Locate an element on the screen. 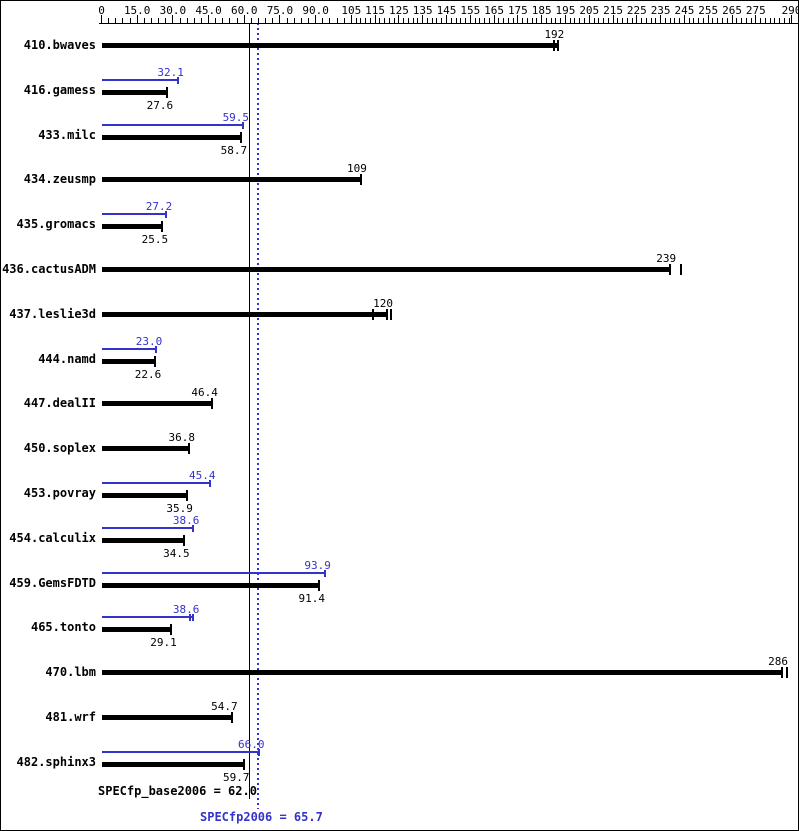 Image resolution: width=799 pixels, height=831 pixels. base-value-444.namd: 22.6 is located at coordinates (148, 374).